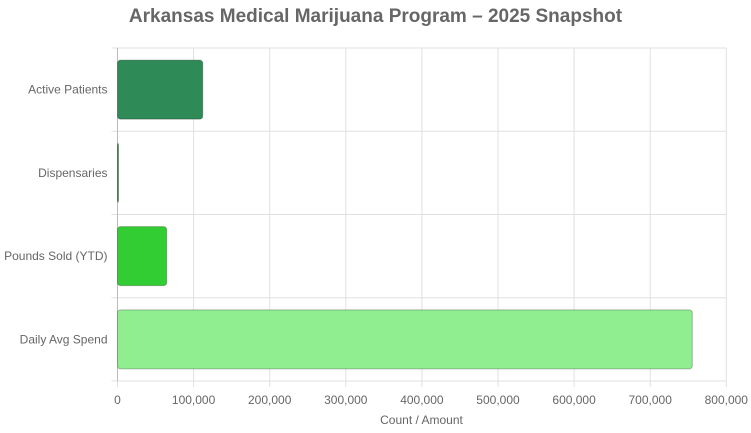  Describe the element at coordinates (405, 339) in the screenshot. I see `bar-daily-avg-spend` at that location.